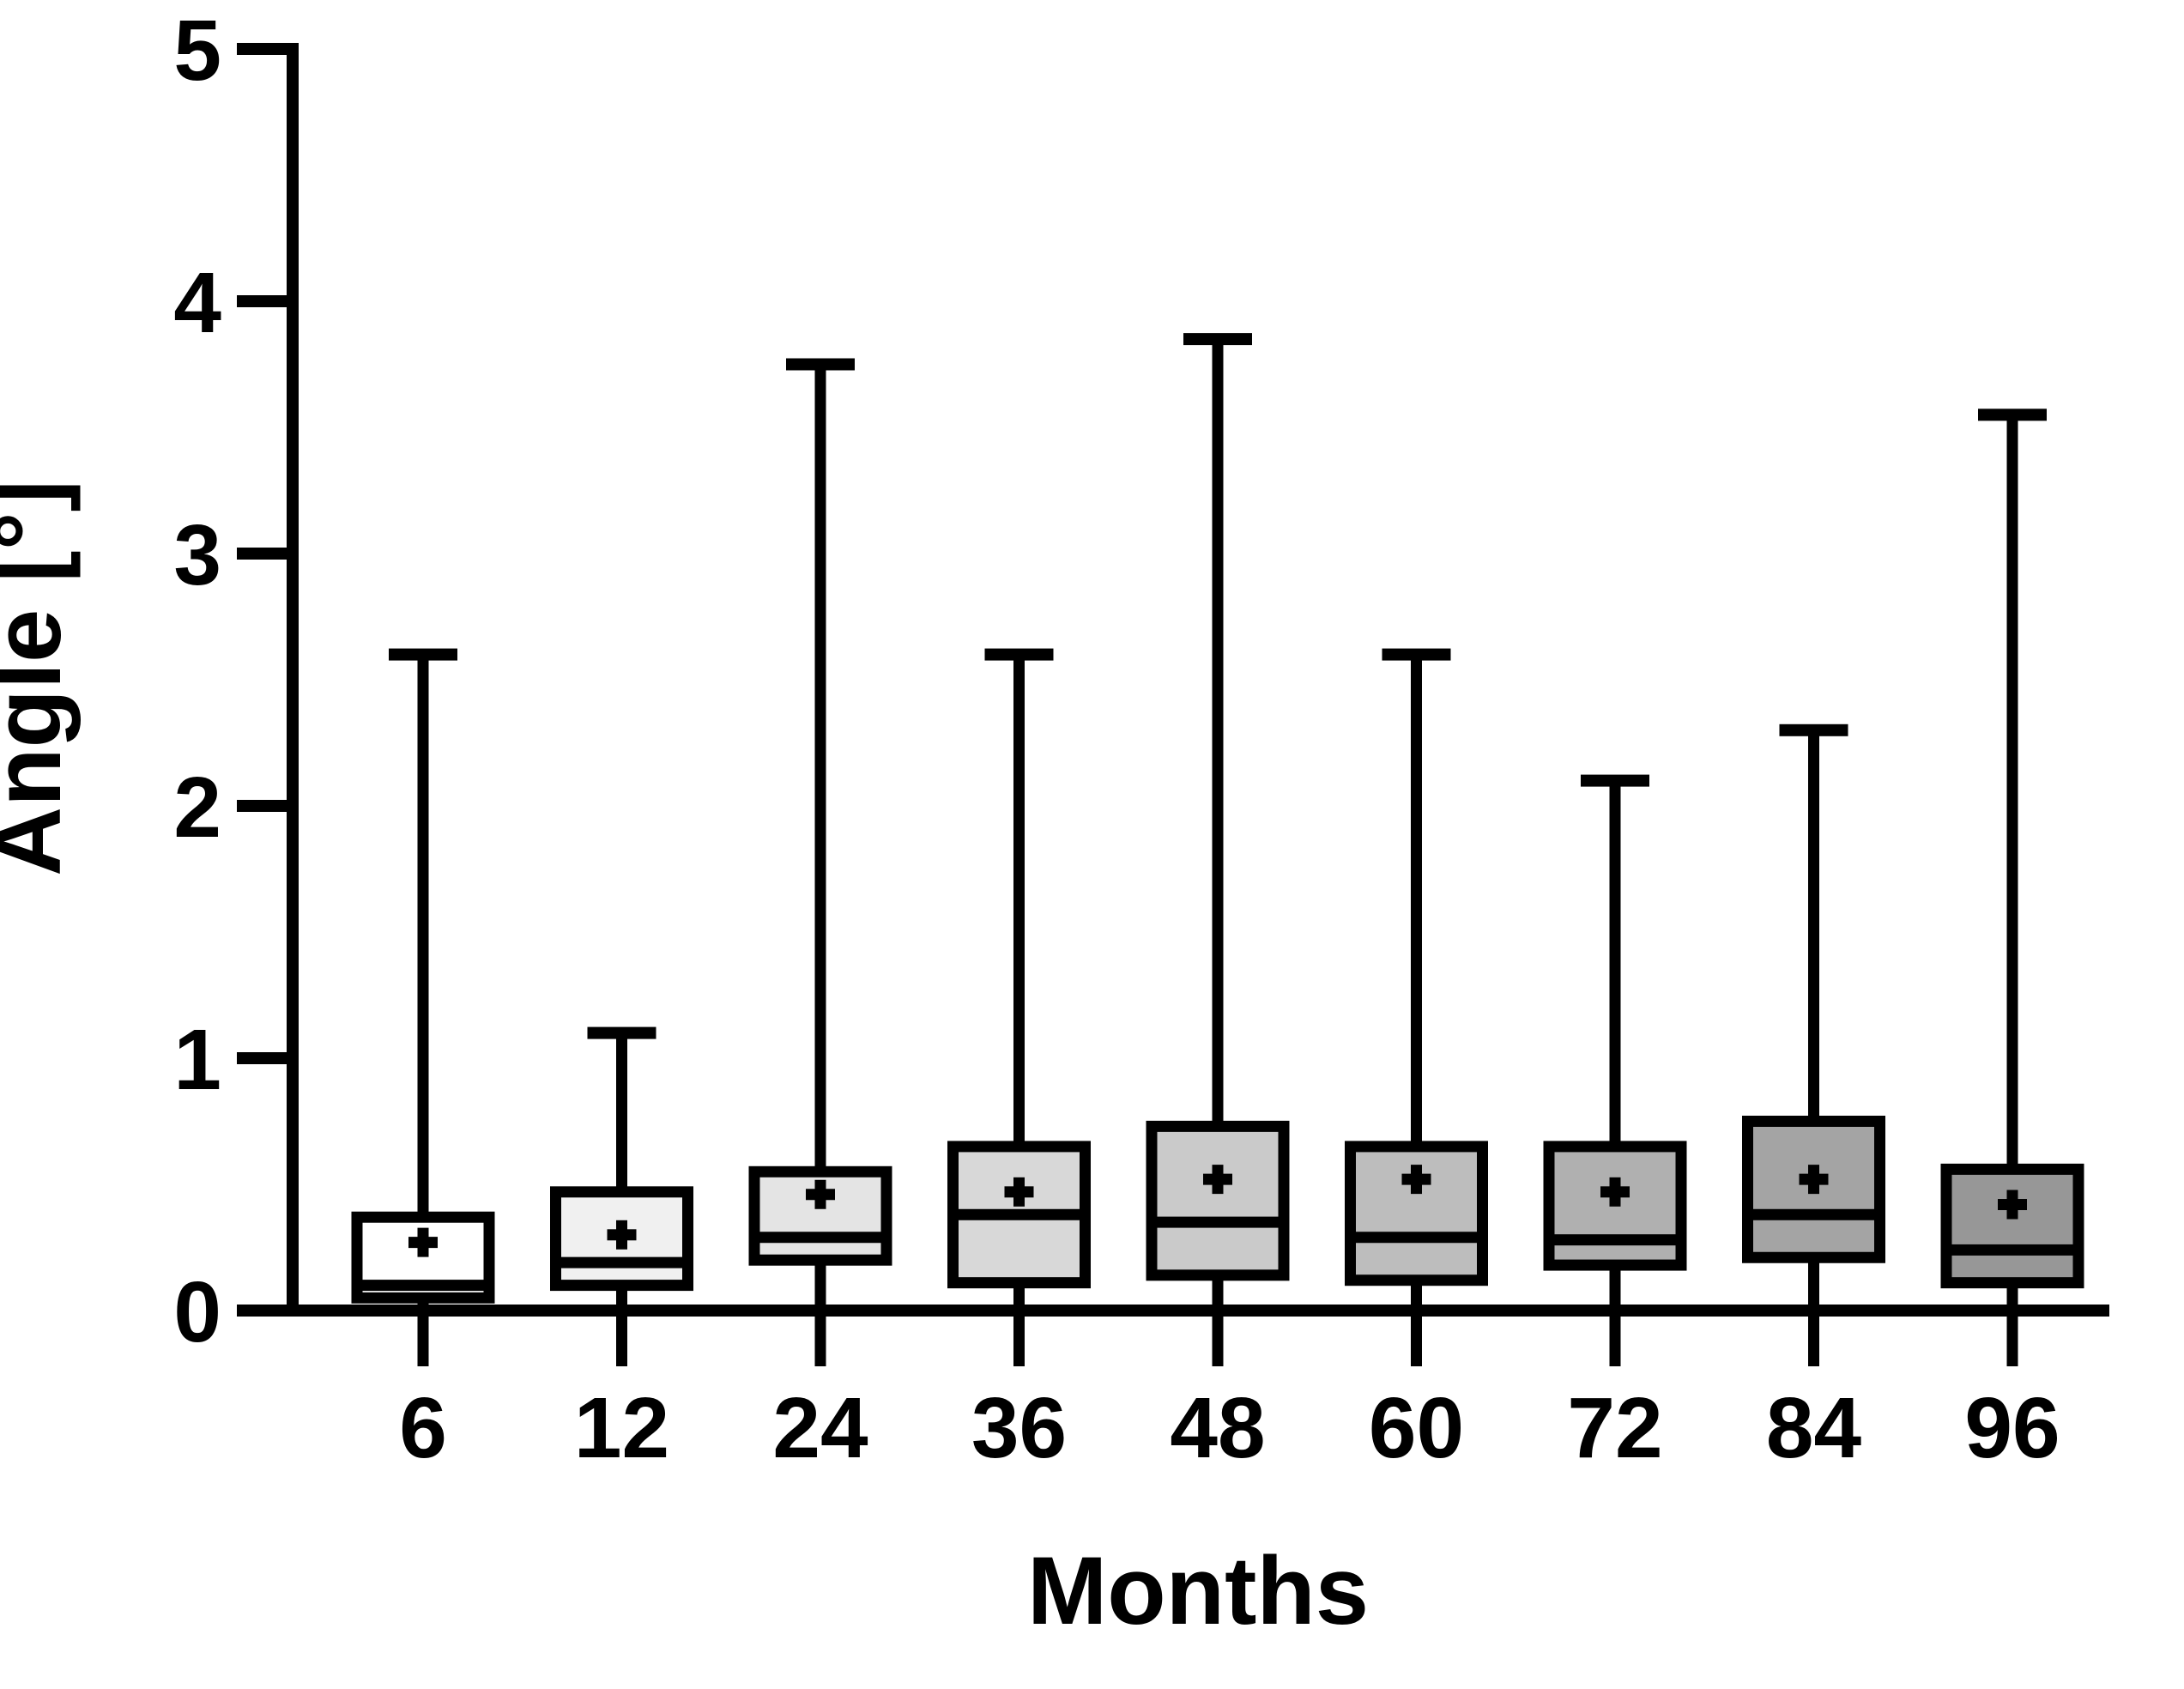 The height and width of the screenshot is (1689, 2184). I want to click on x-tick-label: 6, so click(423, 1428).